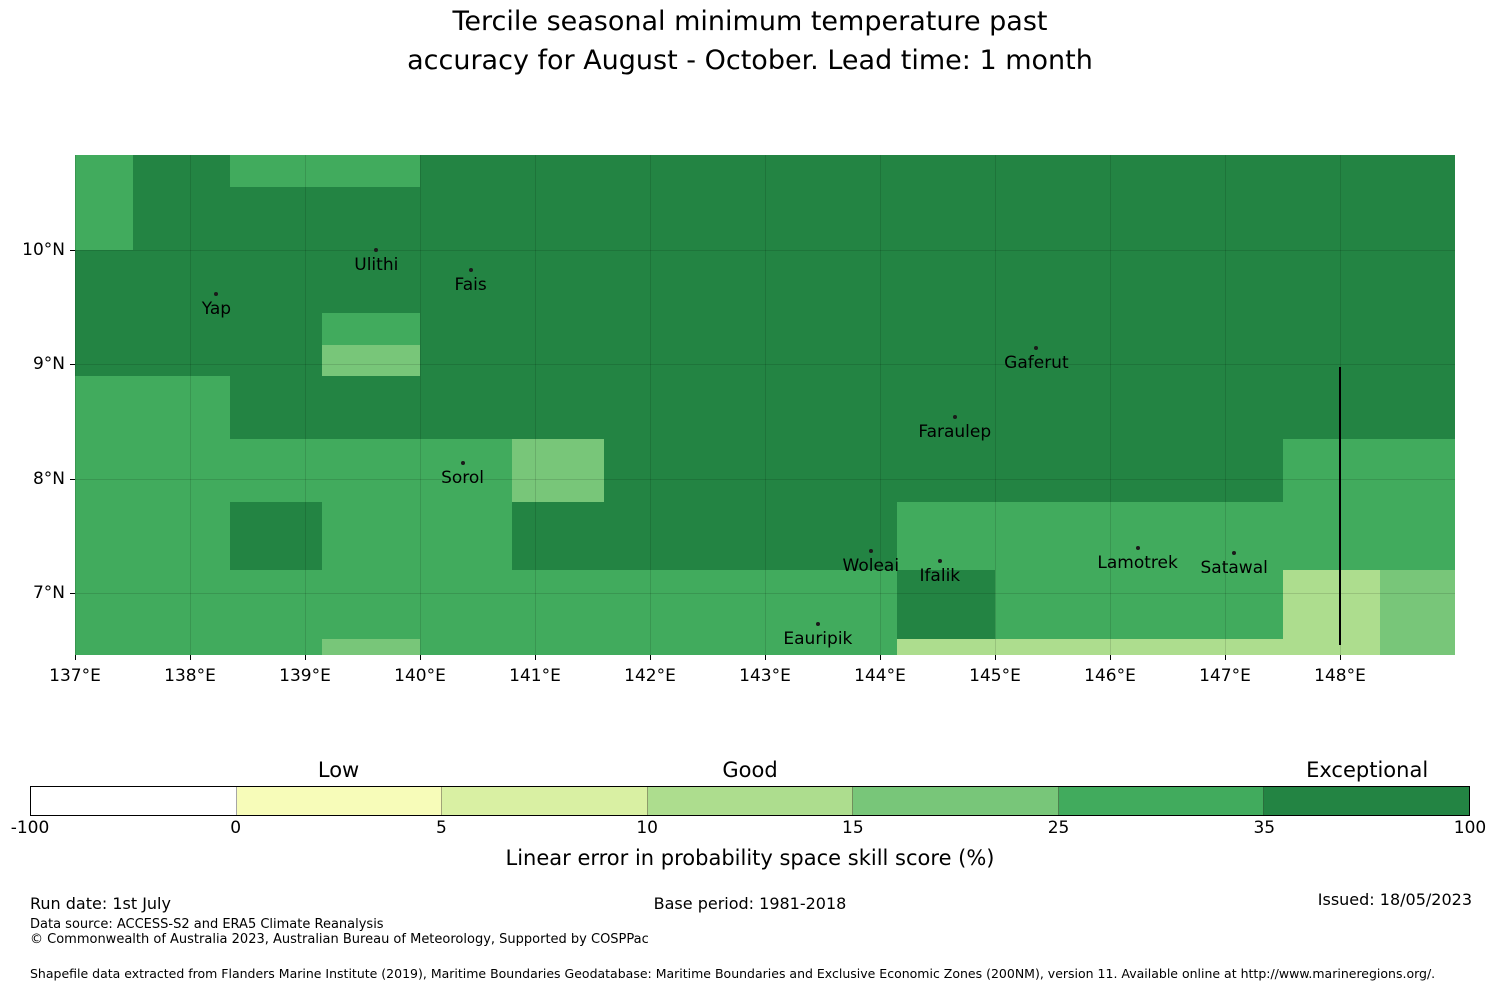  What do you see at coordinates (818, 638) in the screenshot?
I see `place-label: Eauripik` at bounding box center [818, 638].